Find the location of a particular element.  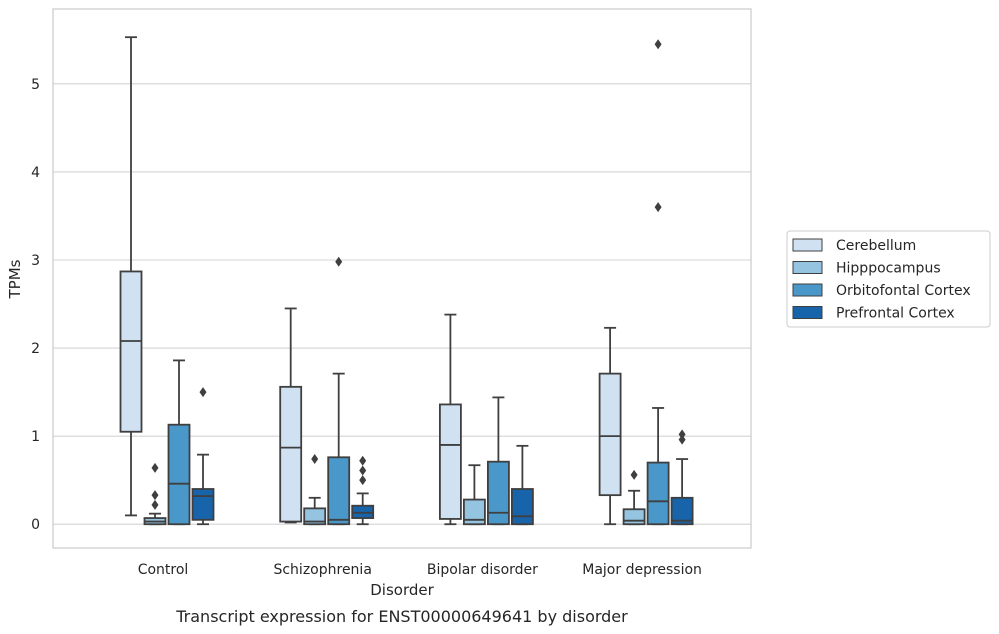

y-tick-label: 2 is located at coordinates (35, 349).